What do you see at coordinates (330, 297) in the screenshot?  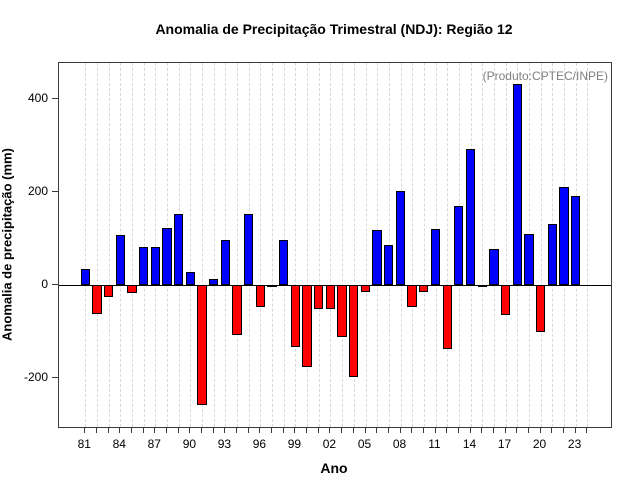 I see `bar-2002` at bounding box center [330, 297].